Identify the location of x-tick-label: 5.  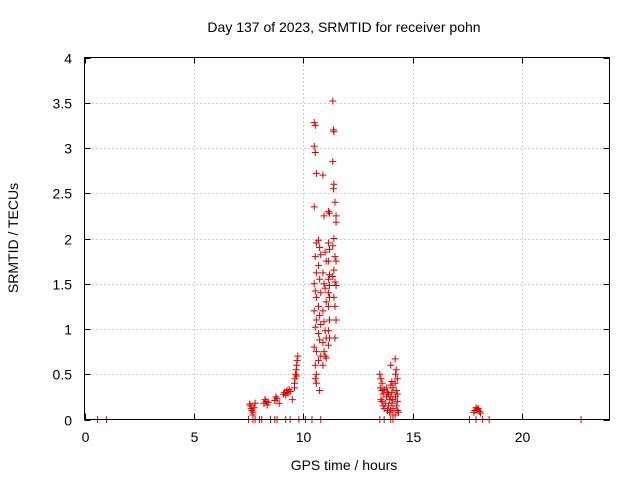
(195, 437).